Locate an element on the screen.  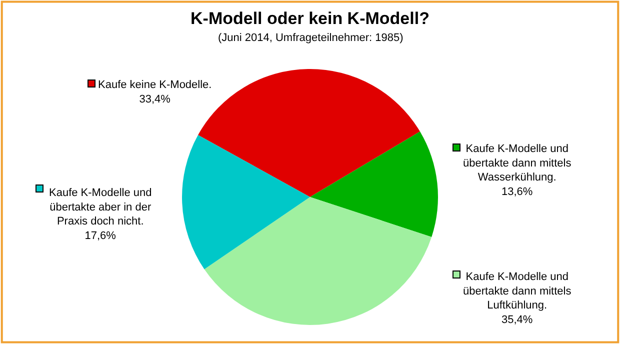
legend-label: Kaufe K-Modelle und übertakte dann mittels Luftkühlung. is located at coordinates (517, 291).